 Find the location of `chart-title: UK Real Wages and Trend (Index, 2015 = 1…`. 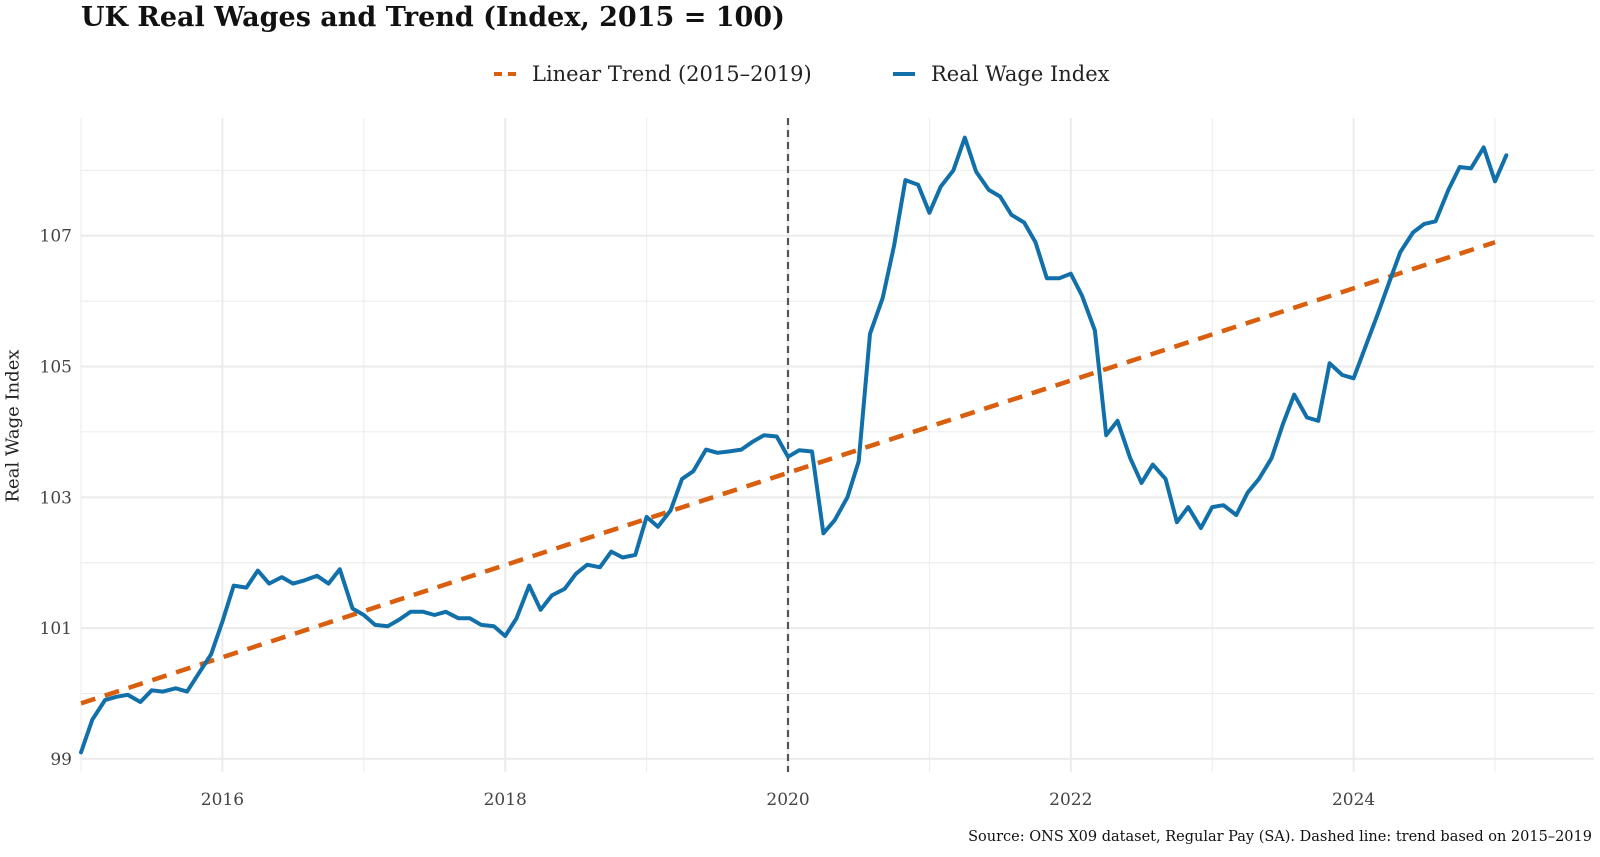

chart-title: UK Real Wages and Trend (Index, 2015 = 1… is located at coordinates (433, 17).